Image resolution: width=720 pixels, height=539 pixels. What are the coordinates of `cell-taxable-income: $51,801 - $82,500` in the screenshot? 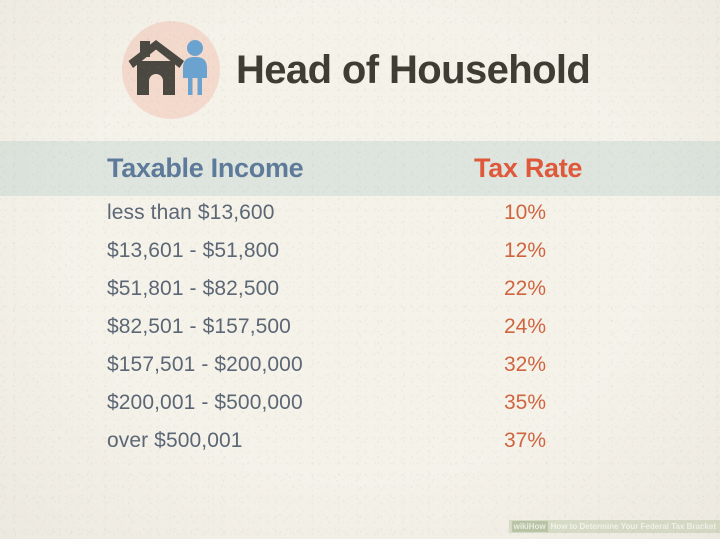 It's located at (193, 288).